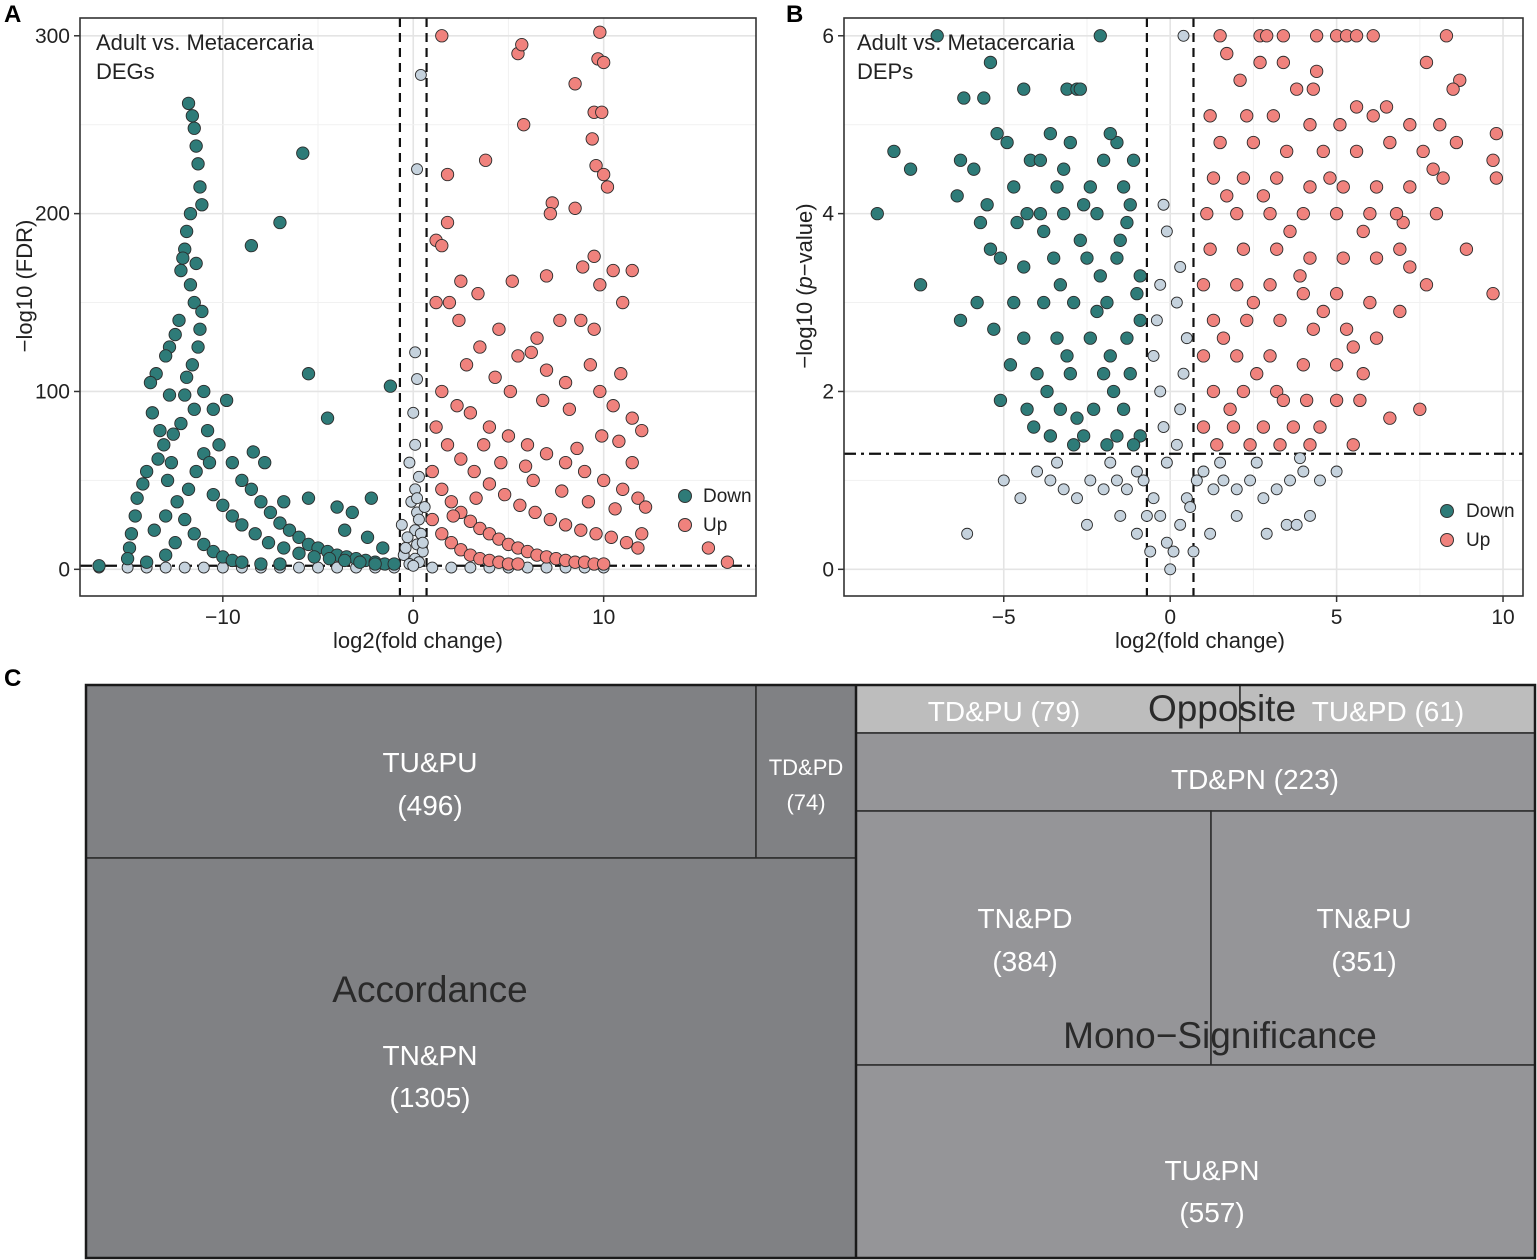  Describe the element at coordinates (966, 42) in the screenshot. I see `plot-b-title: Adult vs. Metacercaria` at that location.